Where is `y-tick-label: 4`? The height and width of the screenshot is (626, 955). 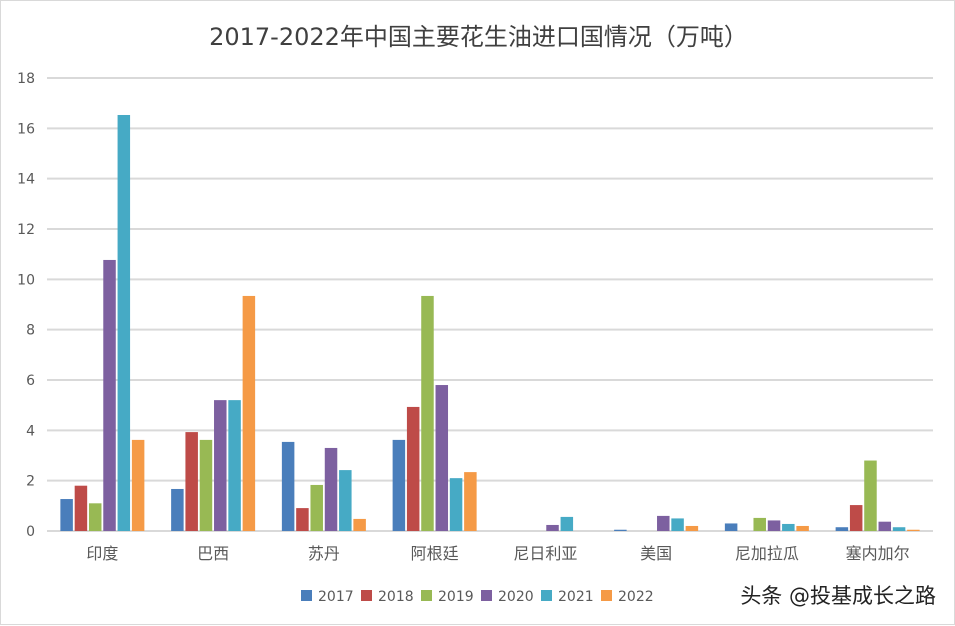 y-tick-label: 4 is located at coordinates (30, 431).